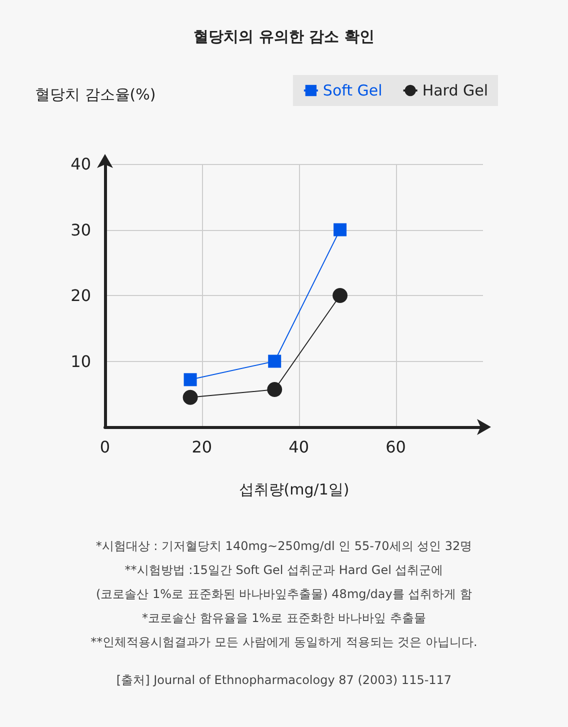  Describe the element at coordinates (396, 447) in the screenshot. I see `x-tick-label: 60` at that location.